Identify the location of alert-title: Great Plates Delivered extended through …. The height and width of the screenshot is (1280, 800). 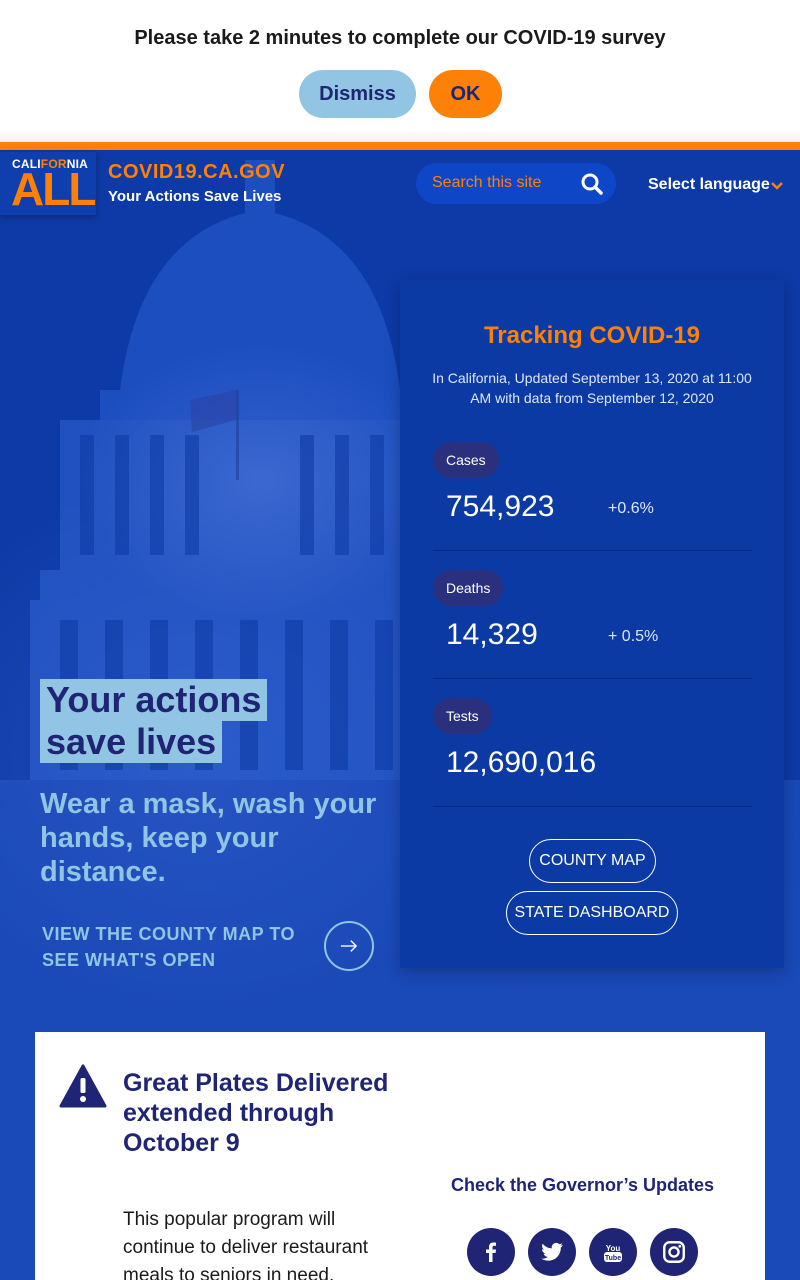
(256, 1113).